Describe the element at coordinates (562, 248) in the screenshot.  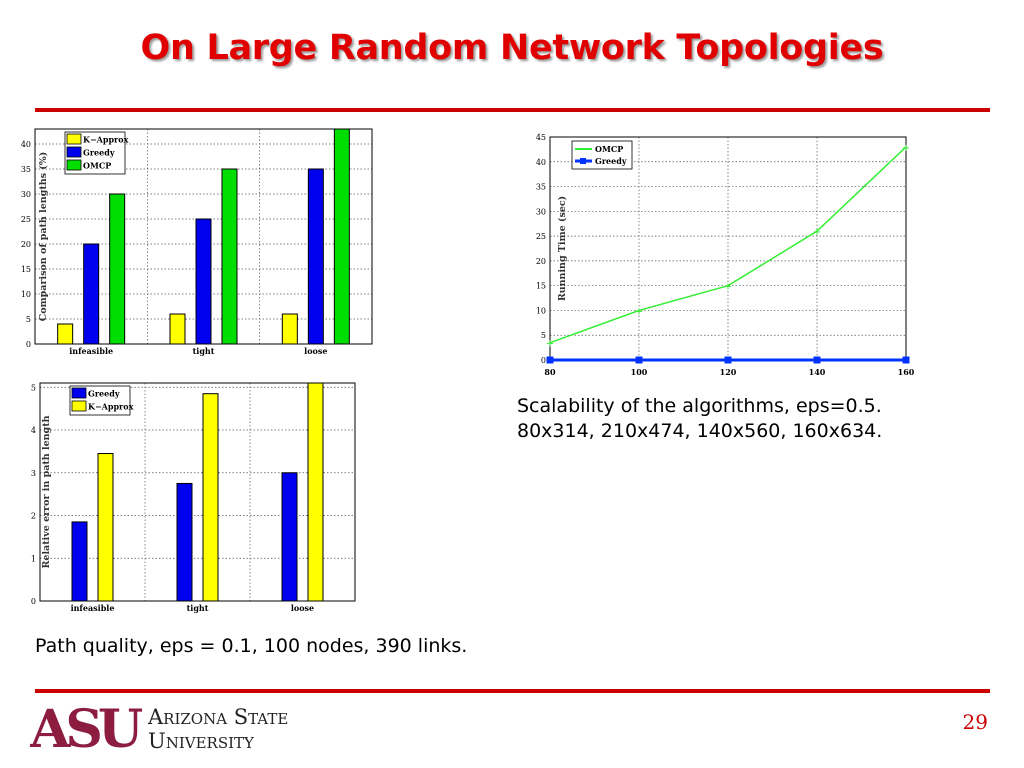
I see `y-axis-label: Running Time (sec)` at that location.